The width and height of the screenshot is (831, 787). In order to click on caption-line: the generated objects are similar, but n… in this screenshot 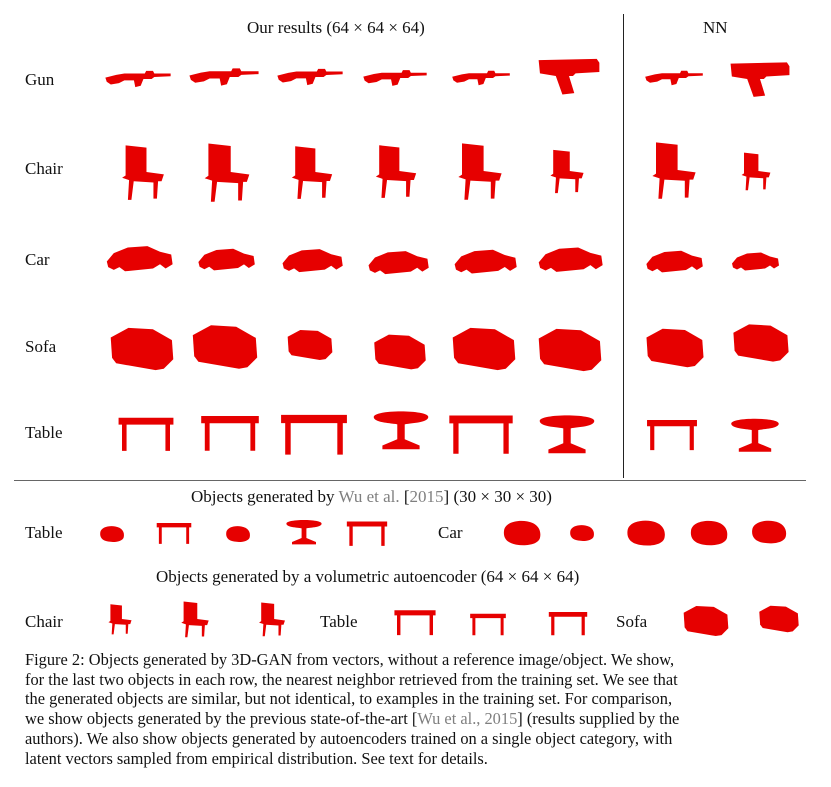, I will do `click(349, 699)`.